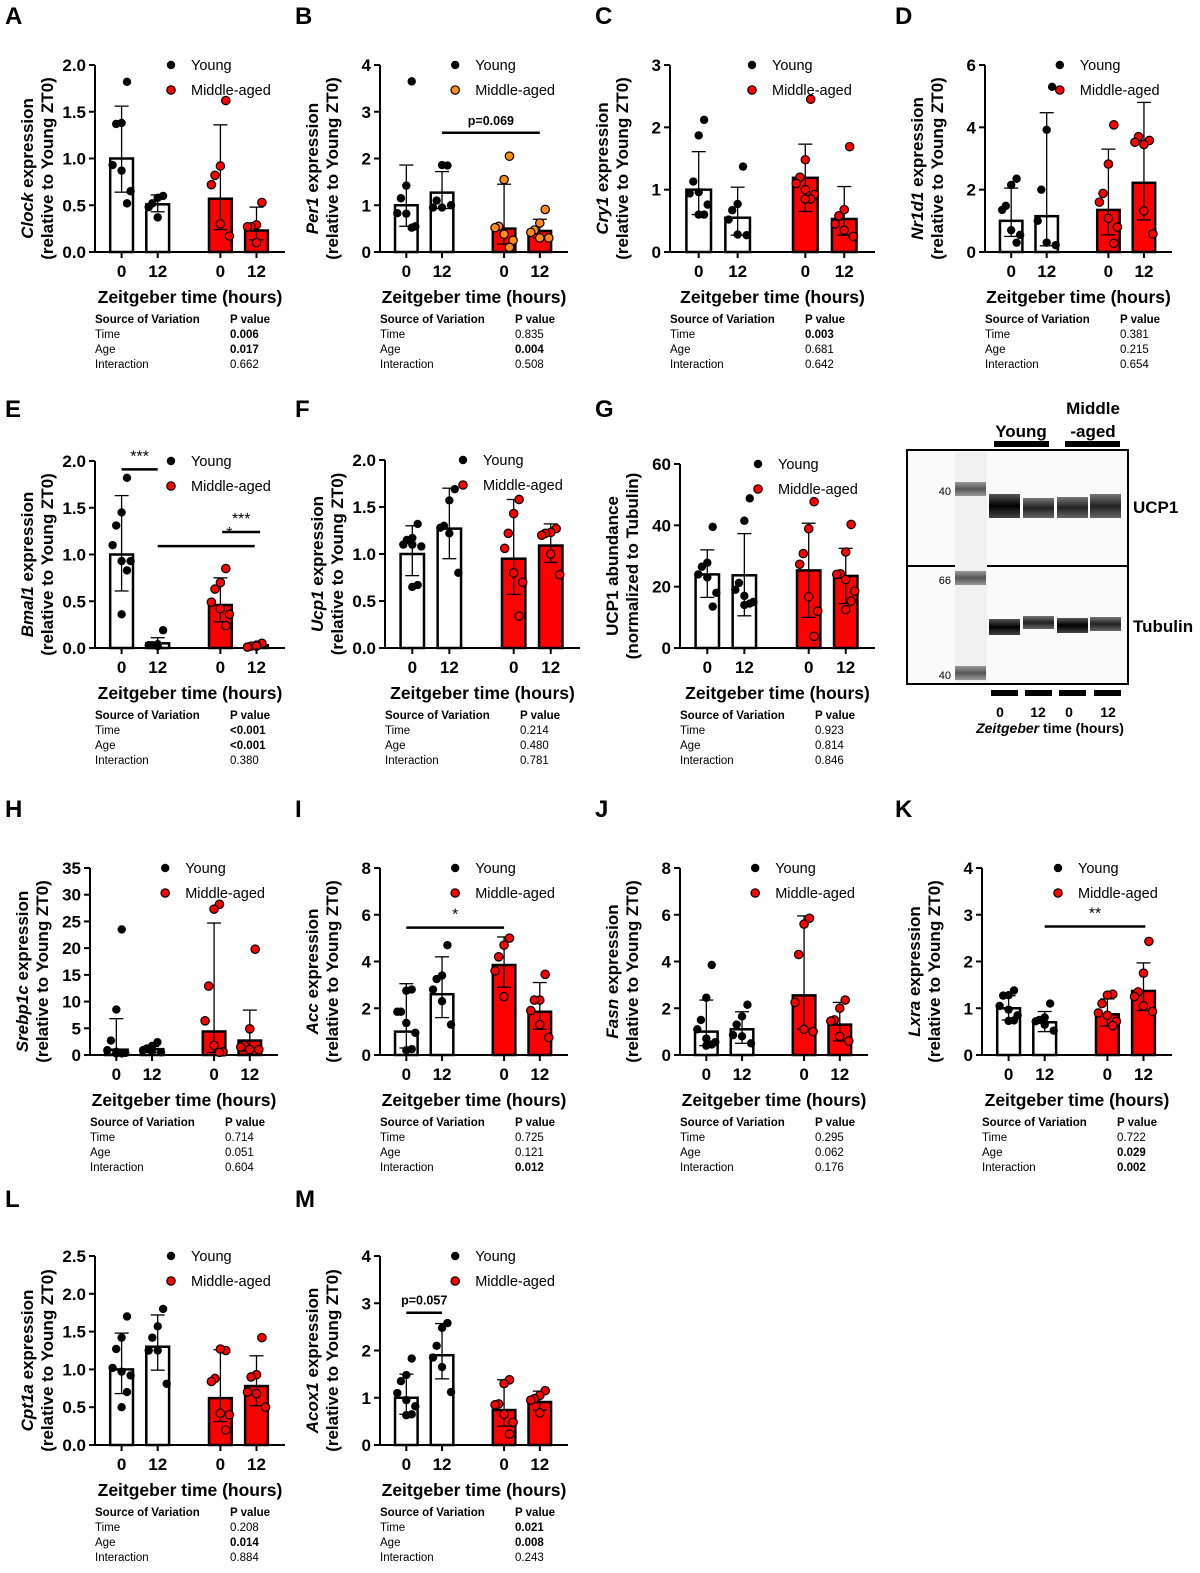 The height and width of the screenshot is (1573, 1200). What do you see at coordinates (244, 350) in the screenshot?
I see `stats-pvalue: 0.017` at bounding box center [244, 350].